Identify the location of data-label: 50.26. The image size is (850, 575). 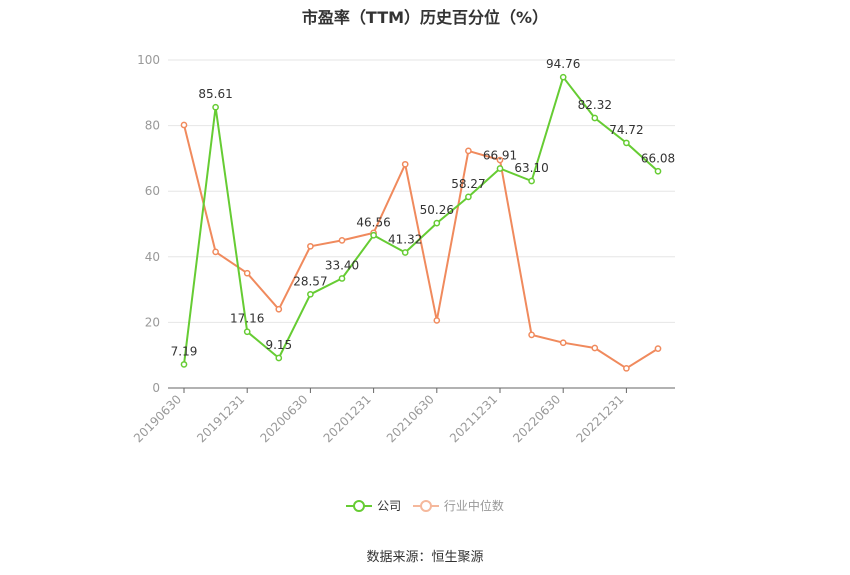
(437, 210).